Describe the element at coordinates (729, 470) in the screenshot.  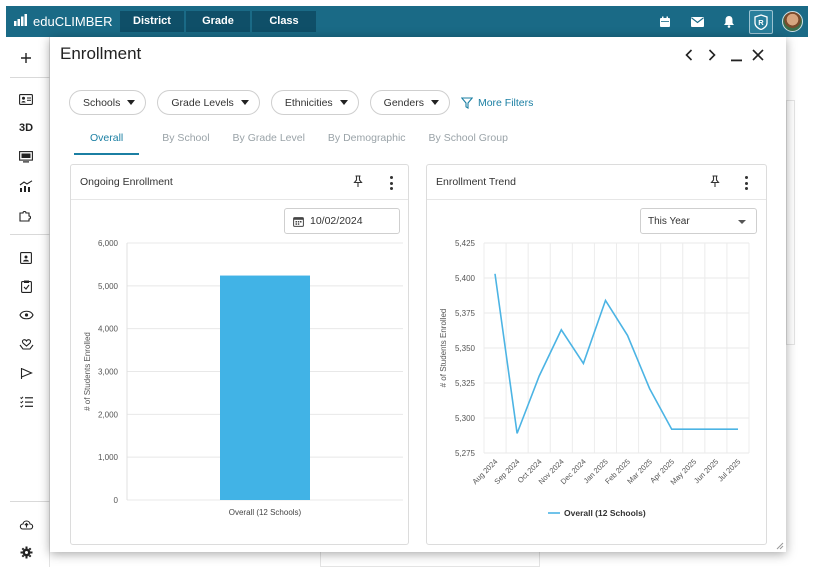
I see `x-tick-label: Jul 2025` at that location.